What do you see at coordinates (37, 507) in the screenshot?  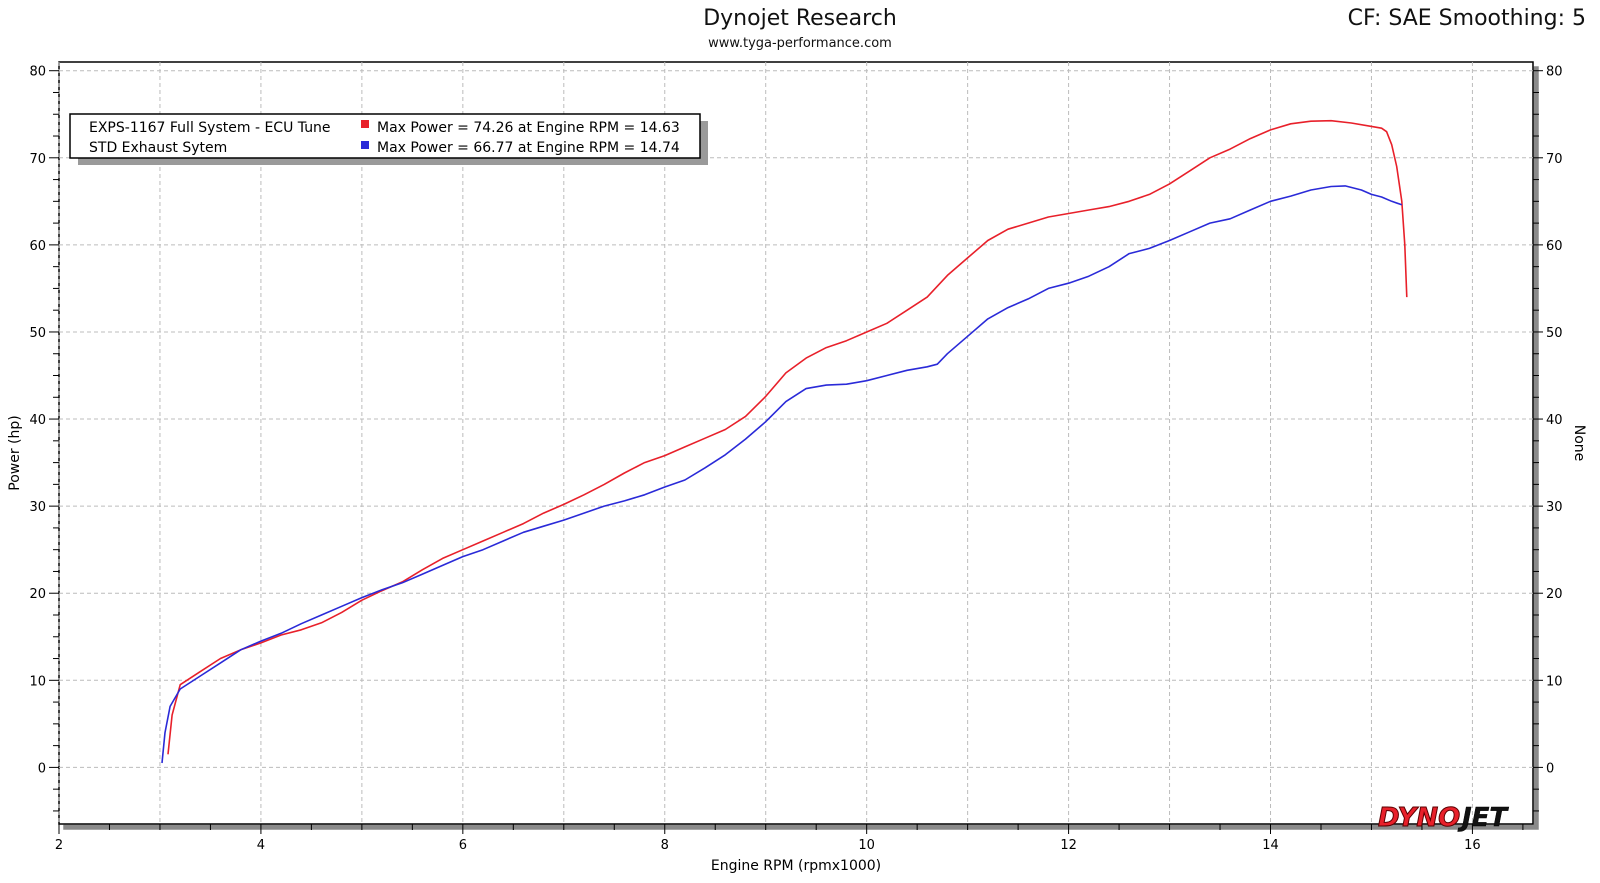 I see `y-tick-label-left: 30` at bounding box center [37, 507].